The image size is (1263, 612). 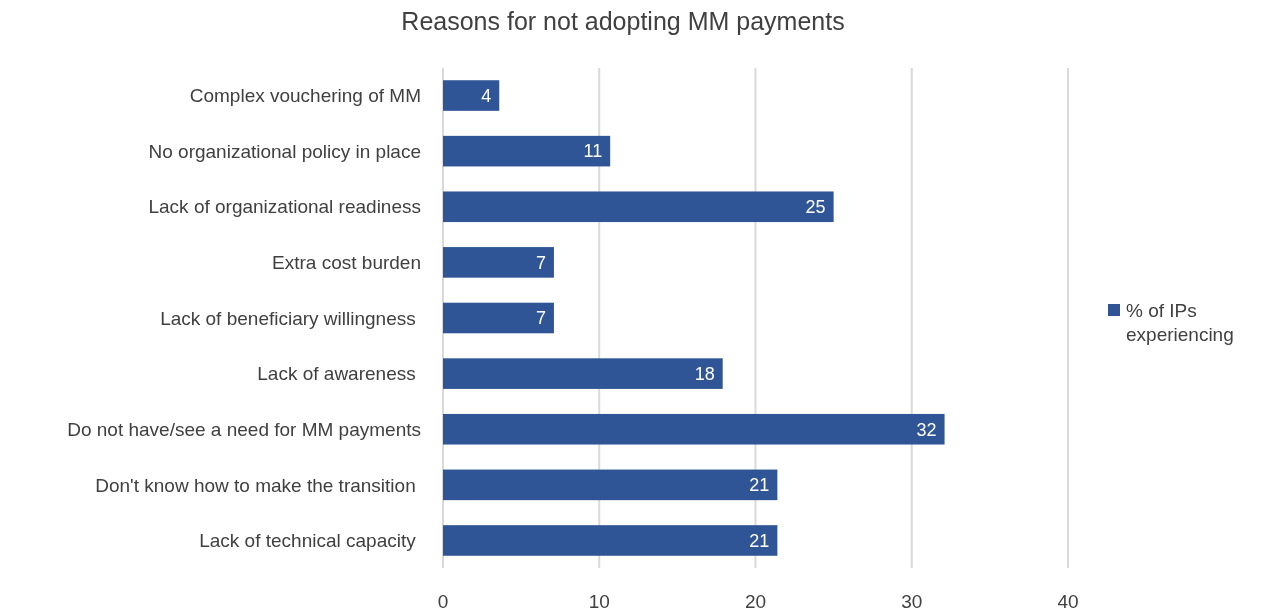 I want to click on x-tick-label: 10, so click(x=599, y=601).